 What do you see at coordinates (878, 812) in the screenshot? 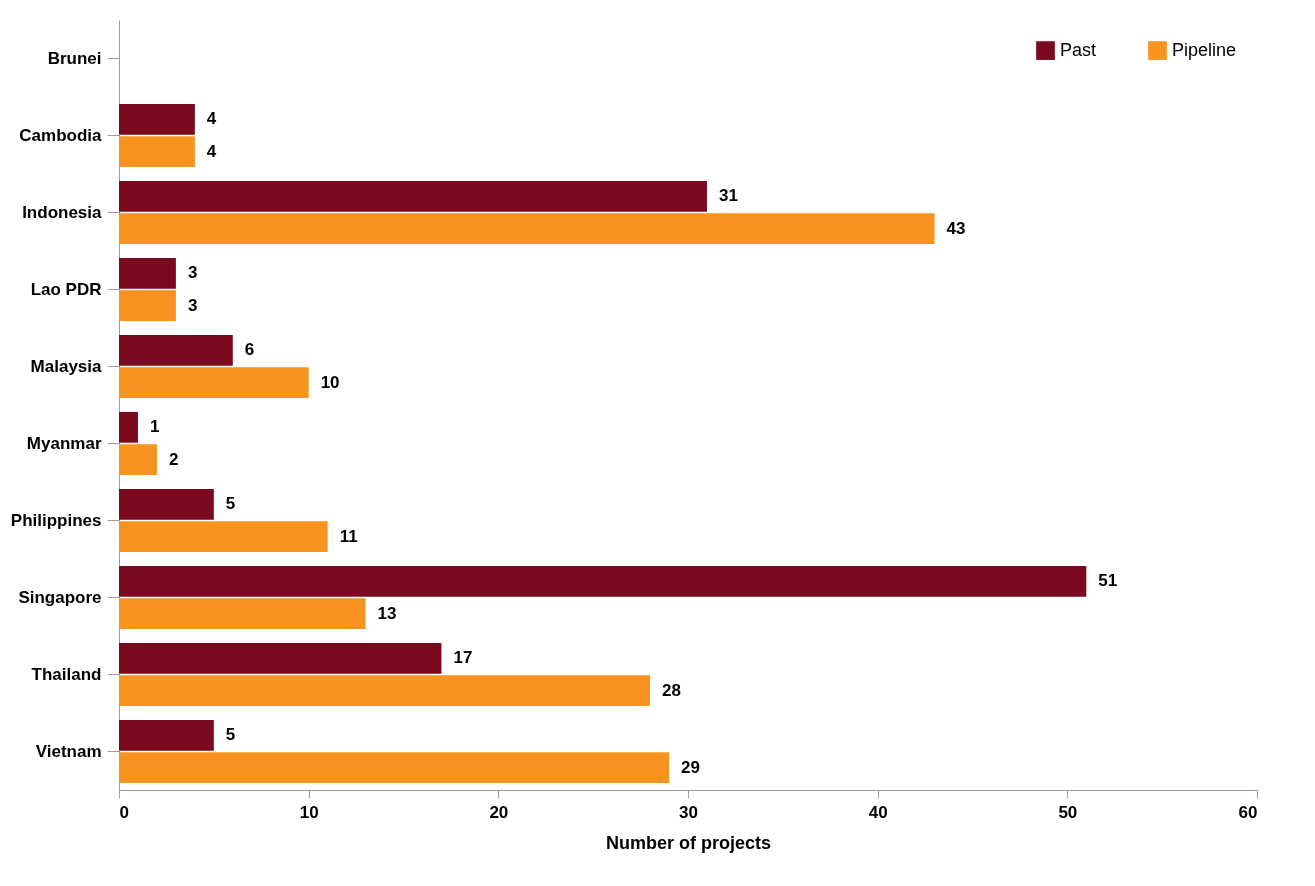
I see `x-tick-label: 40` at bounding box center [878, 812].